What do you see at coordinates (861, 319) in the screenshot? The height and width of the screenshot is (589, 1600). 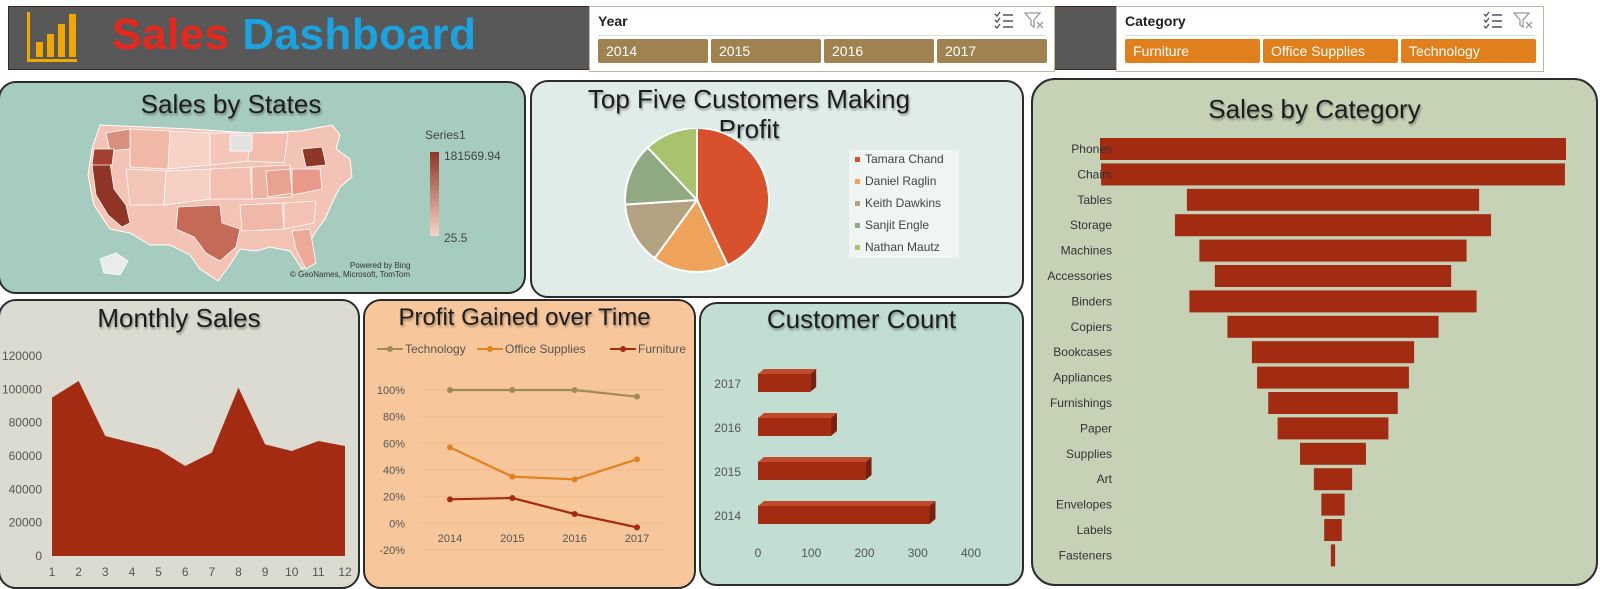 I see `panel-title: Customer Count` at bounding box center [861, 319].